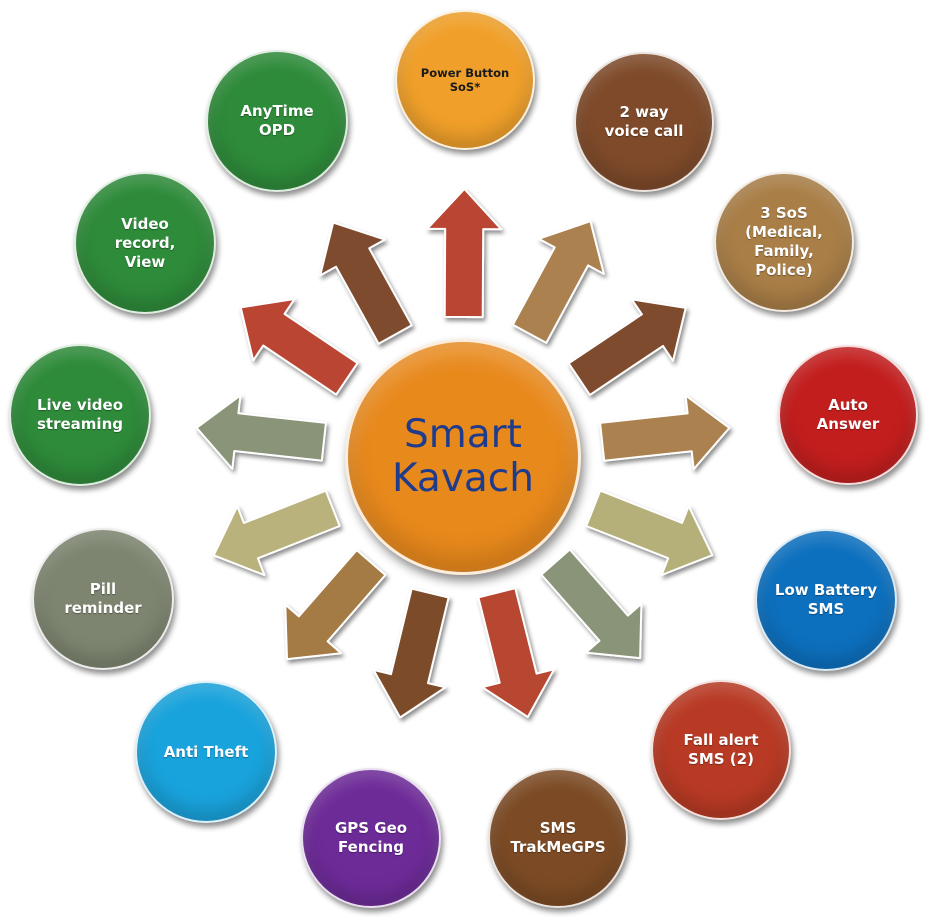  I want to click on node-sms-trakmegps: SMS TrakMeGPS, so click(558, 838).